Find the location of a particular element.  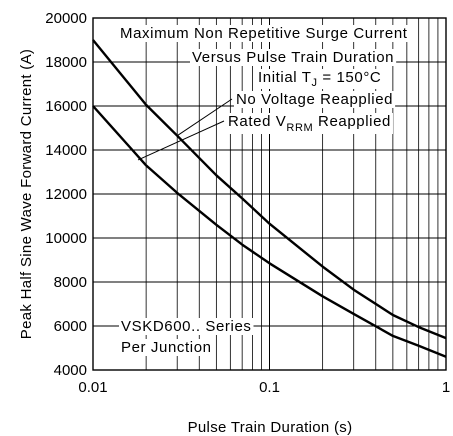

annotation-title-line2: Versus Pulse Train Duration is located at coordinates (293, 57).